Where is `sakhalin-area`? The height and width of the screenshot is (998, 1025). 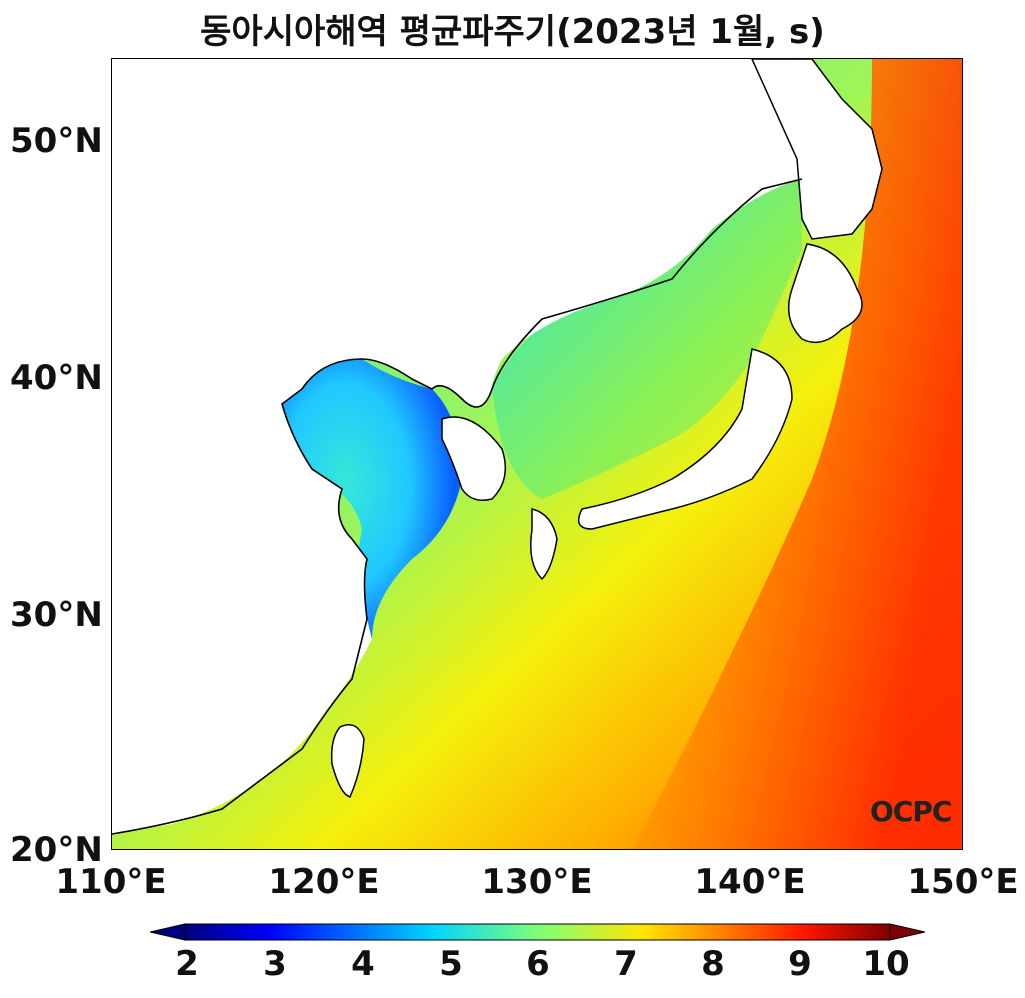
sakhalin-area is located at coordinates (817, 149).